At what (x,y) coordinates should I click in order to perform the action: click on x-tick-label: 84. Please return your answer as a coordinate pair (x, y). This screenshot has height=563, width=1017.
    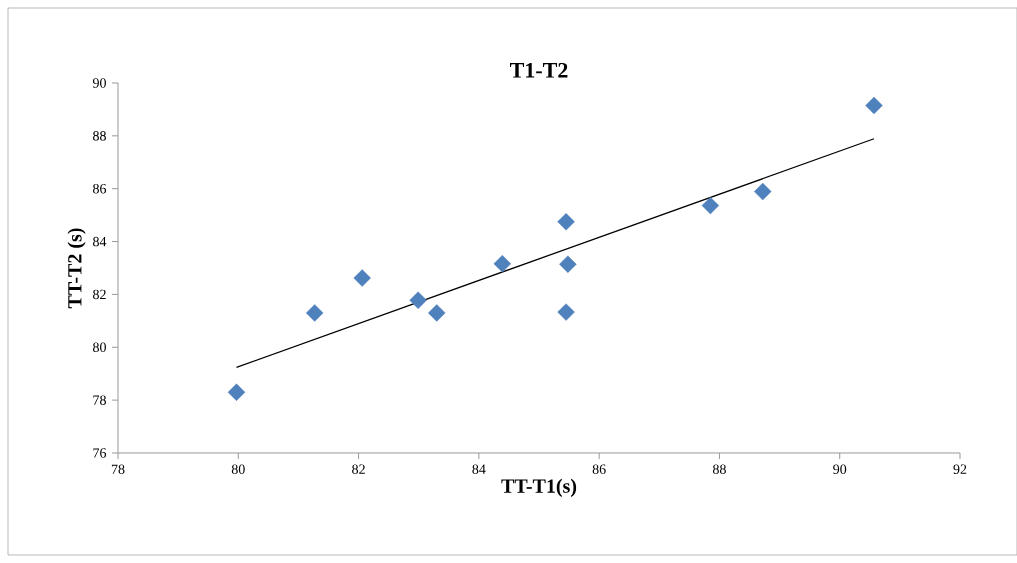
    Looking at the image, I should click on (479, 469).